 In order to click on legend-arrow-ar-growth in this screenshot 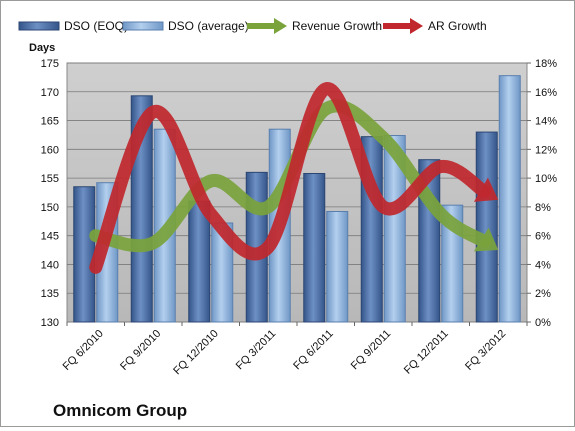, I will do `click(416, 26)`.